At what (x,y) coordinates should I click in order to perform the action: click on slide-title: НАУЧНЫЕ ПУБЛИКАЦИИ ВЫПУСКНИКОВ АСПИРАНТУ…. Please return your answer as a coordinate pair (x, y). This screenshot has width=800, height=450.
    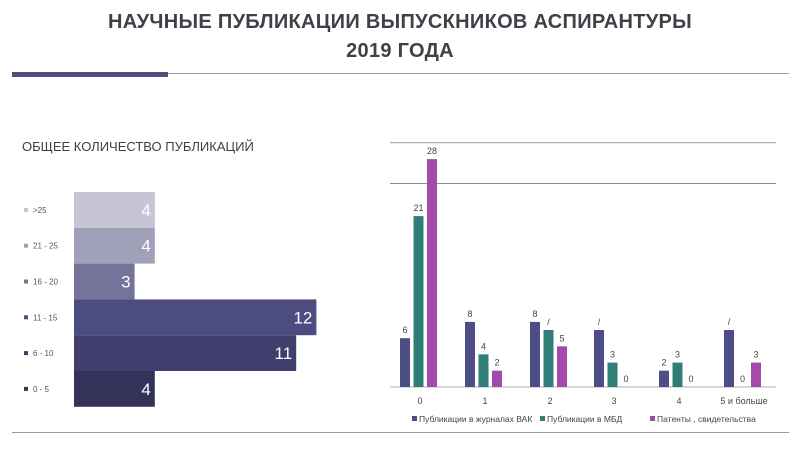
    Looking at the image, I should click on (400, 37).